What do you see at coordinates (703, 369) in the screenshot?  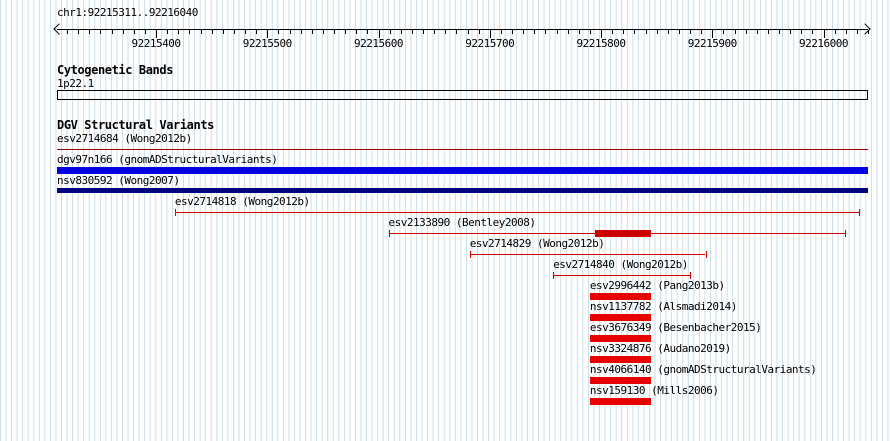 I see `variant-label-nsv4066140: nsv4066140 (gnomADStructuralVariants)` at bounding box center [703, 369].